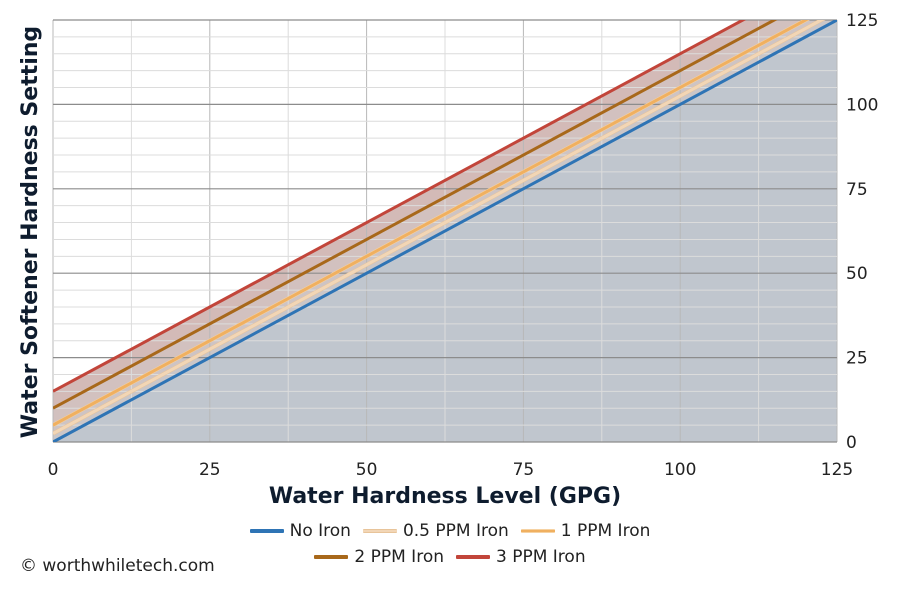  I want to click on legend-item-3-ppm: 3 PPM Iron, so click(521, 557).